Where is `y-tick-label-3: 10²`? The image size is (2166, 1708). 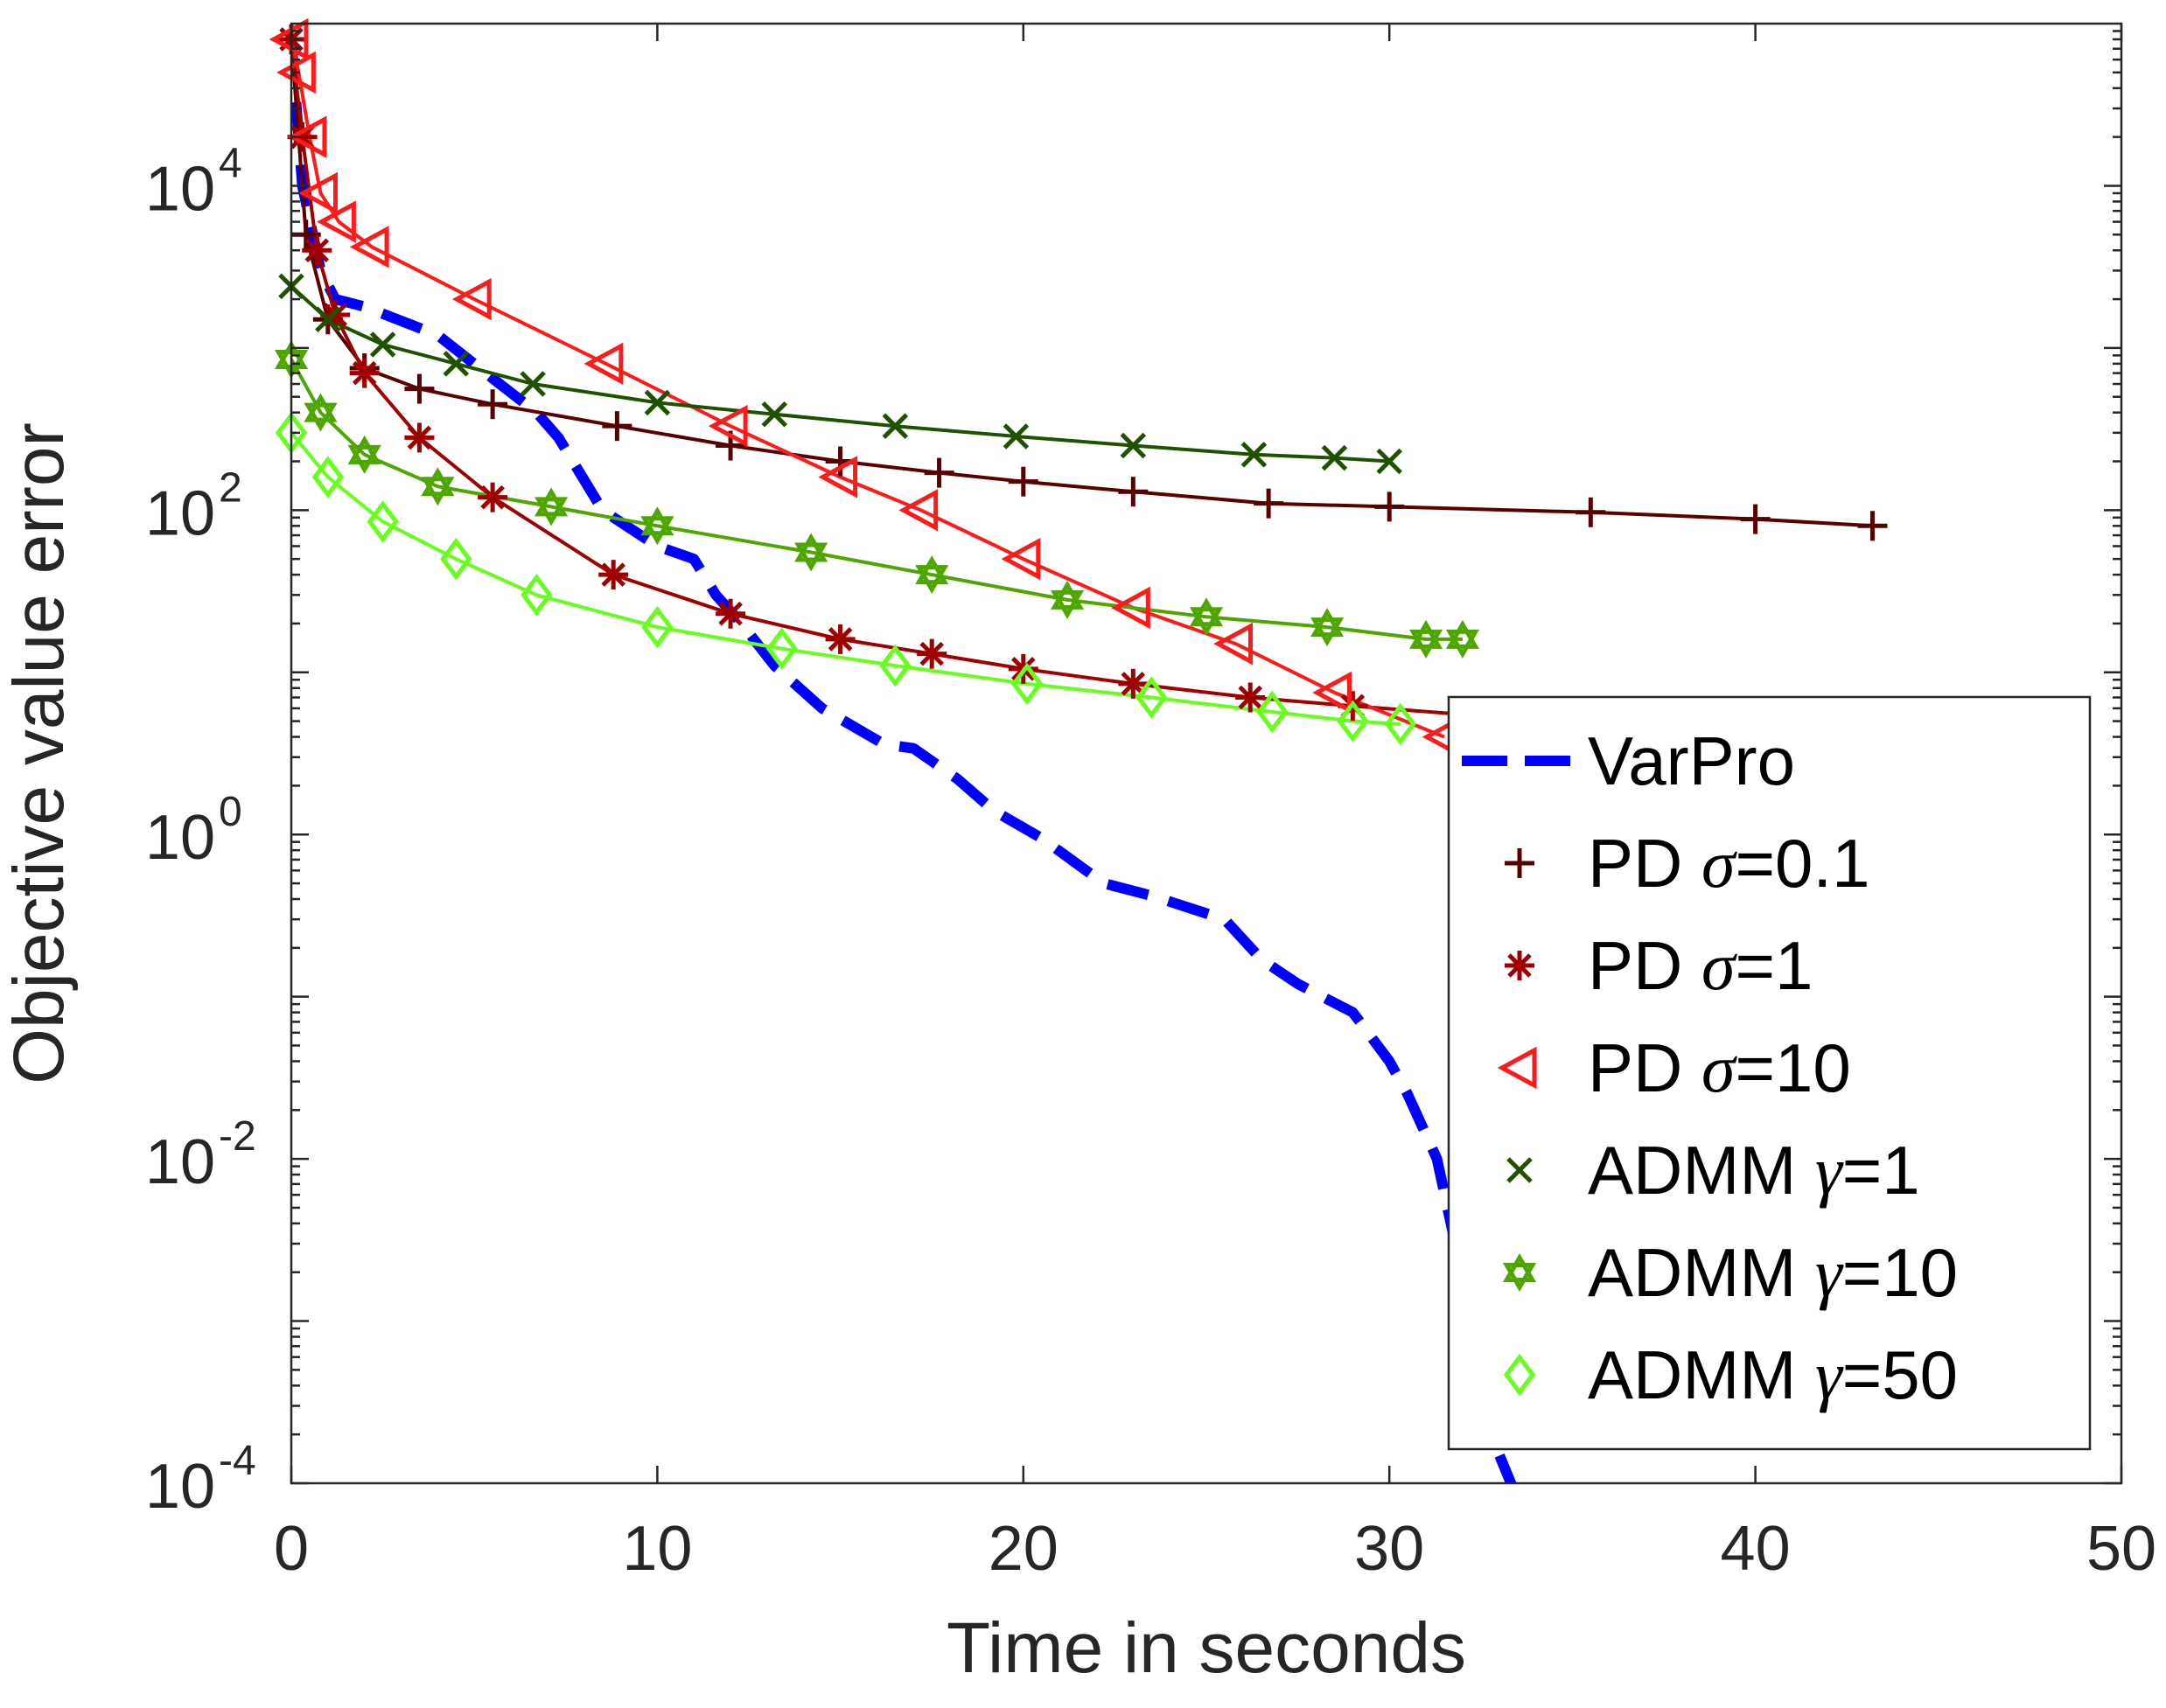
y-tick-label-3: 10² is located at coordinates (193, 506).